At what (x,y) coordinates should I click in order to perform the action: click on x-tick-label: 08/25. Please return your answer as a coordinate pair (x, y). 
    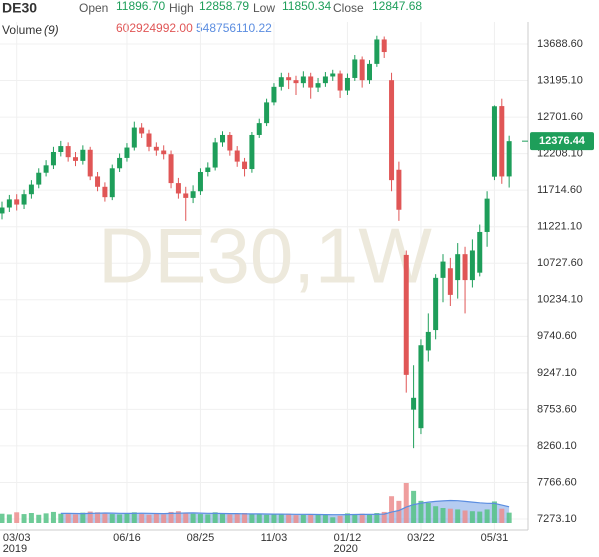
    Looking at the image, I should click on (201, 538).